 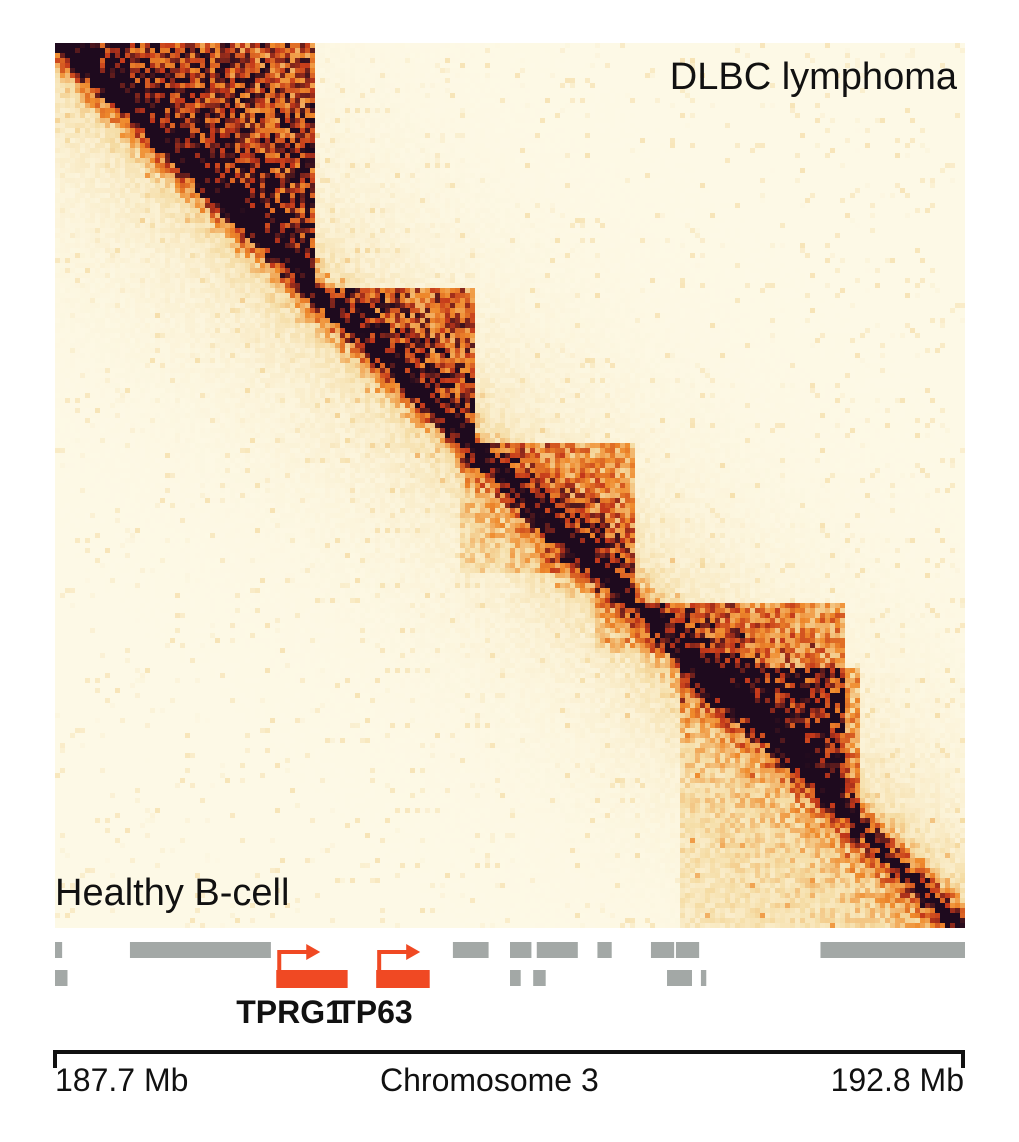 I want to click on axis-start-label: 187.7 Mb, so click(x=122, y=1080).